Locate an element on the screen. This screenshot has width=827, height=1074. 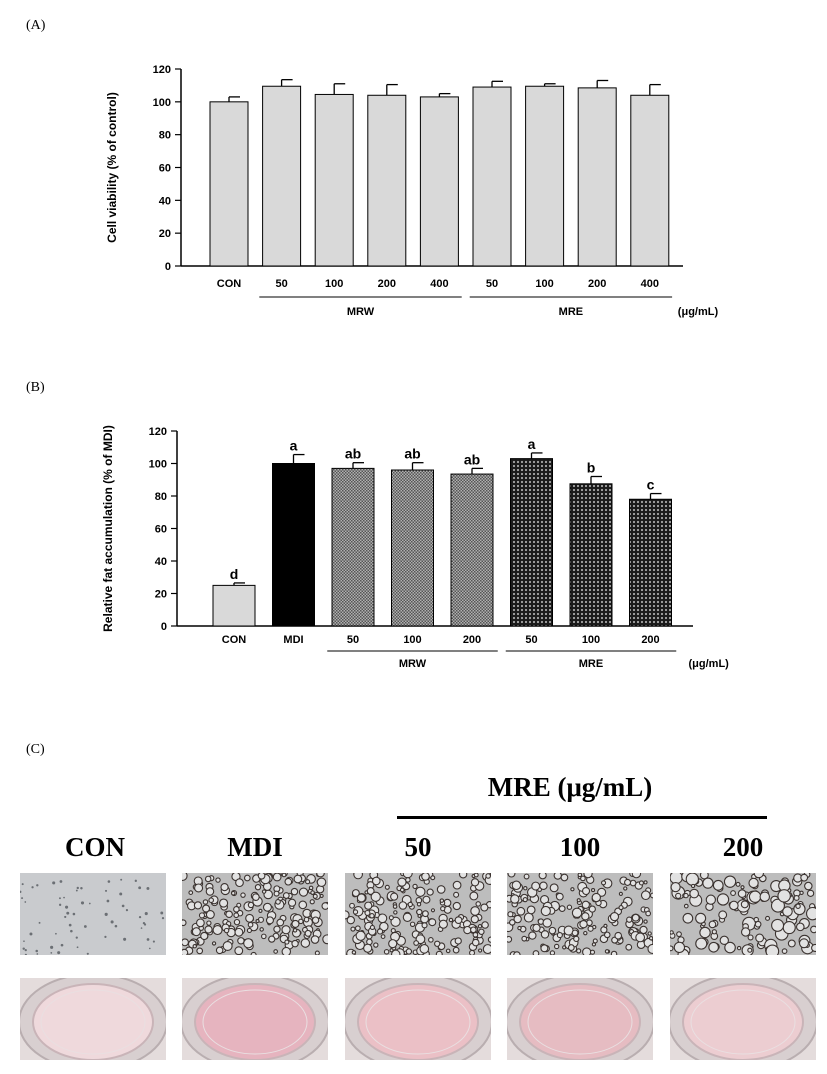
microscopy-image-mdi is located at coordinates (255, 914).